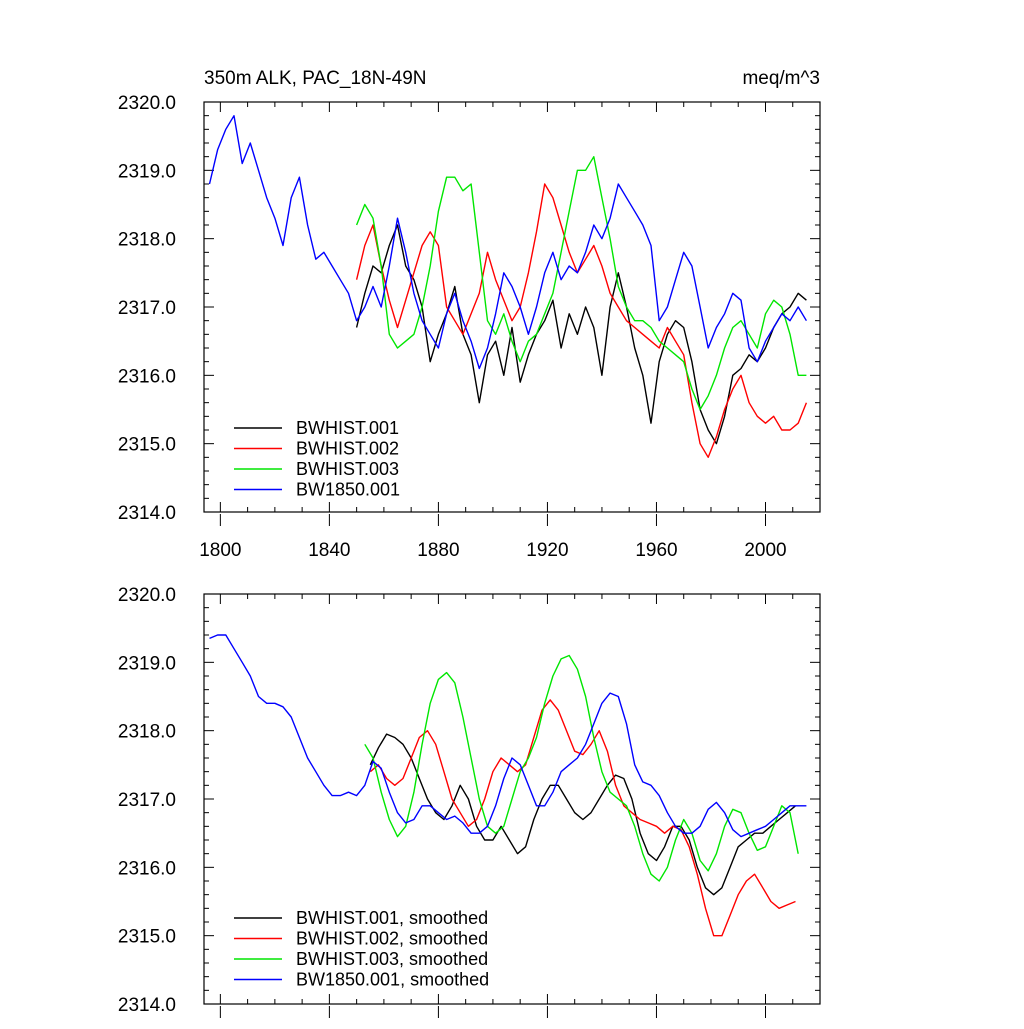 The height and width of the screenshot is (1029, 1024). Describe the element at coordinates (220, 550) in the screenshot. I see `x-tick-label: 1800` at that location.